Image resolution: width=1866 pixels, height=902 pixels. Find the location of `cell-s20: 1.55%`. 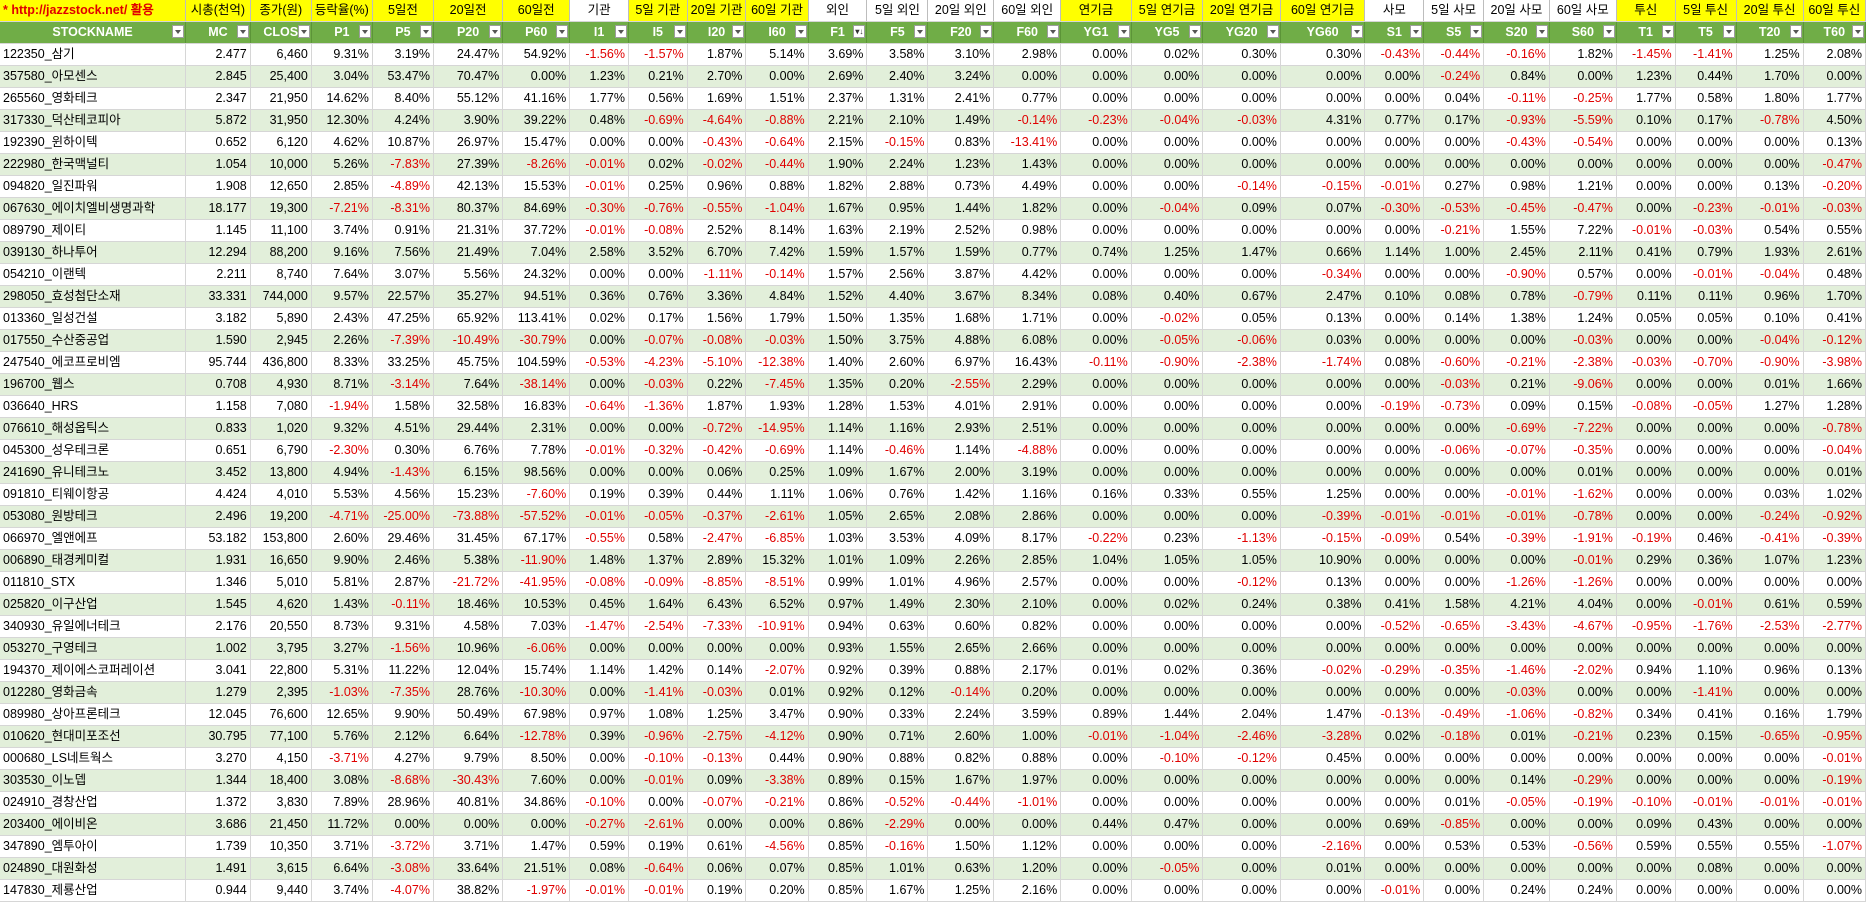

cell-s20: 1.55% is located at coordinates (1516, 230).